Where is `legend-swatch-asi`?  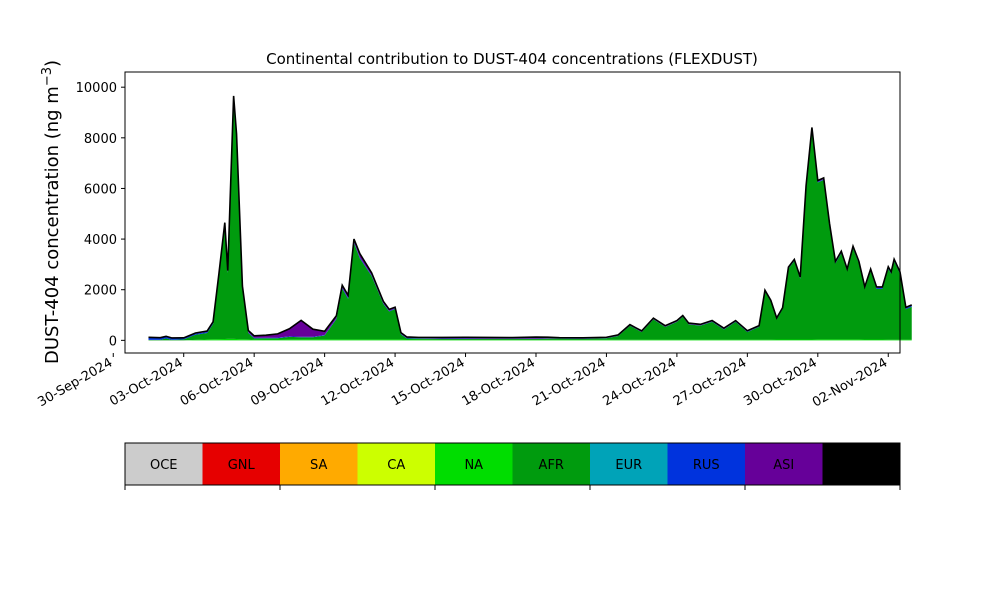 legend-swatch-asi is located at coordinates (784, 464).